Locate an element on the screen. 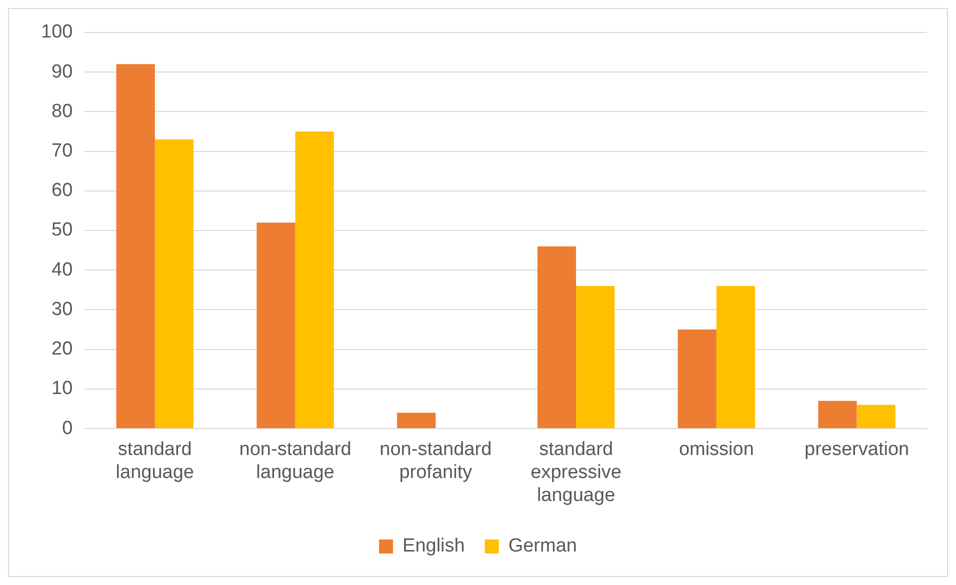 The width and height of the screenshot is (956, 585). x-tick-label: non-standard language is located at coordinates (295, 461).